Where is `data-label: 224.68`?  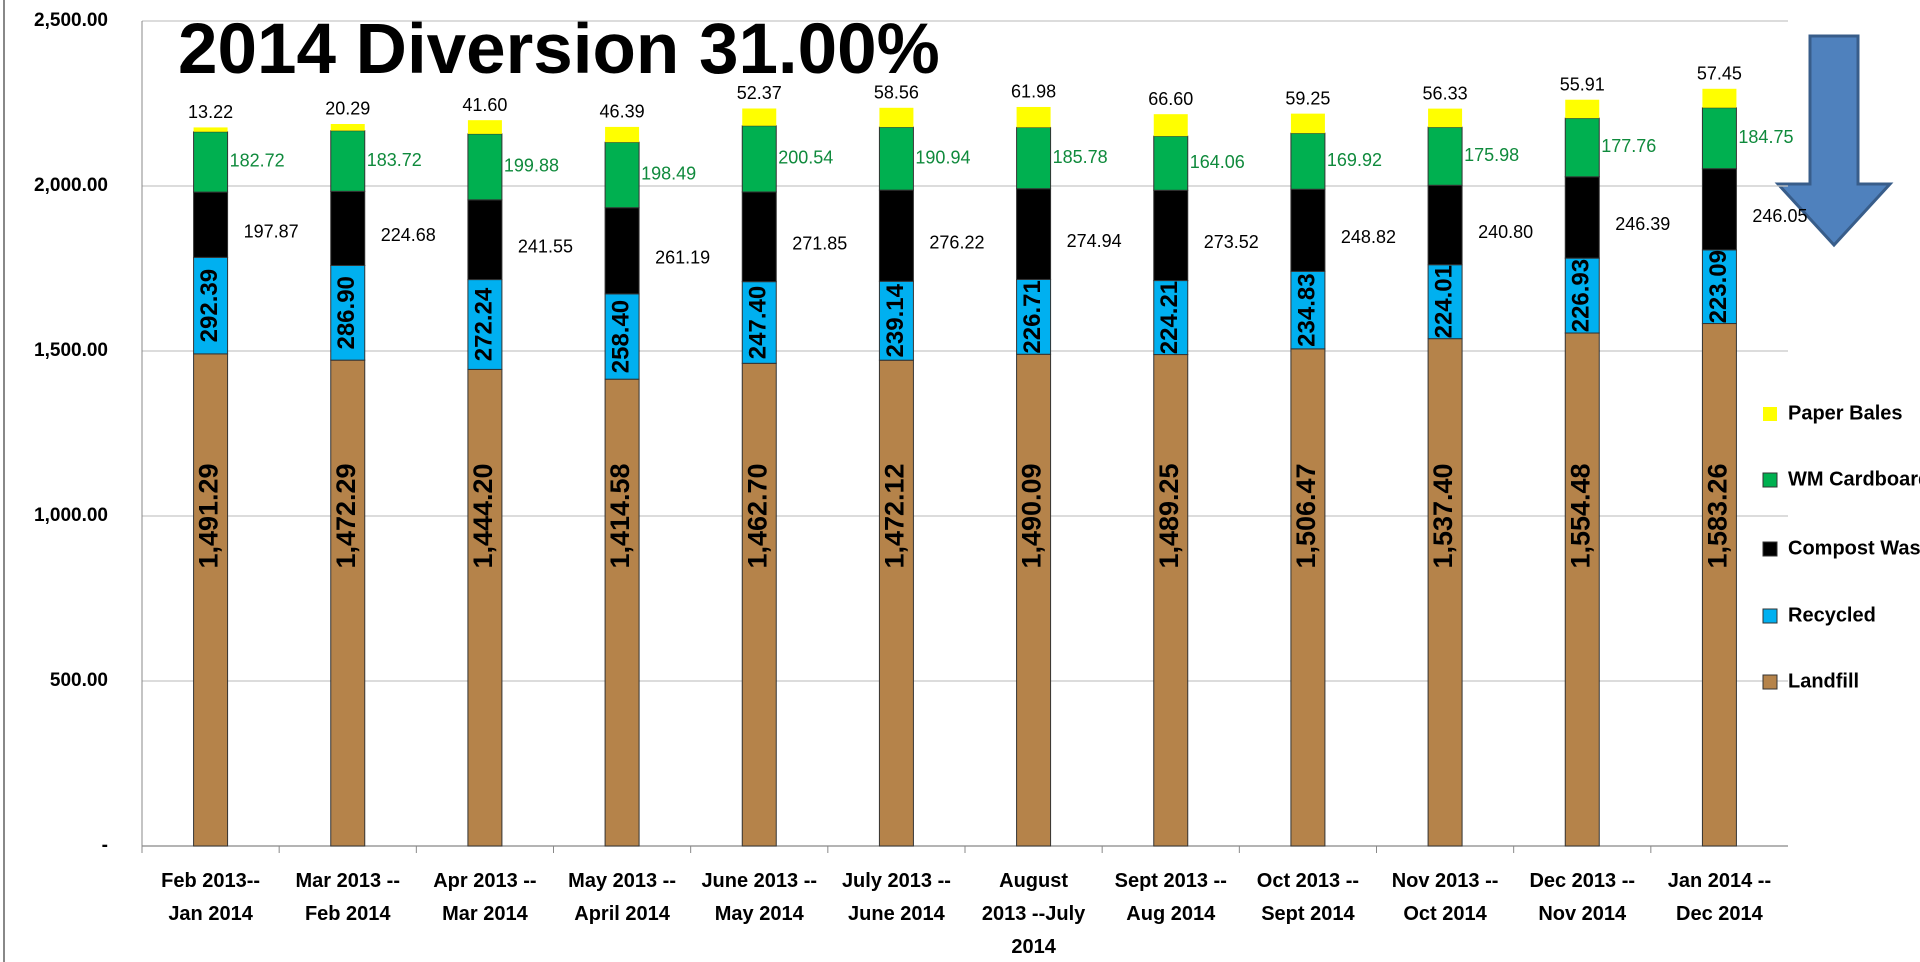 data-label: 224.68 is located at coordinates (408, 235).